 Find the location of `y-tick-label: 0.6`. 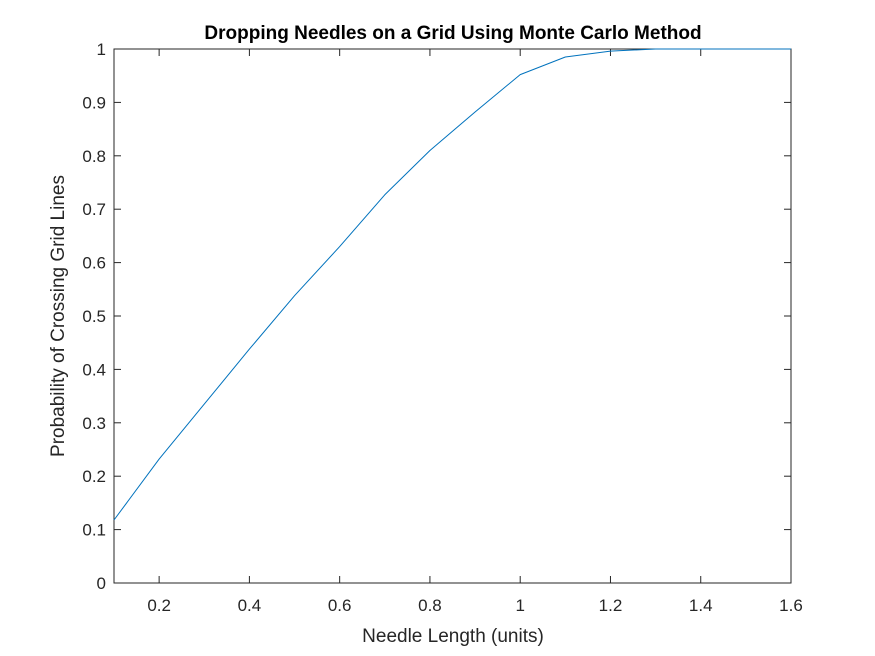

y-tick-label: 0.6 is located at coordinates (94, 263).